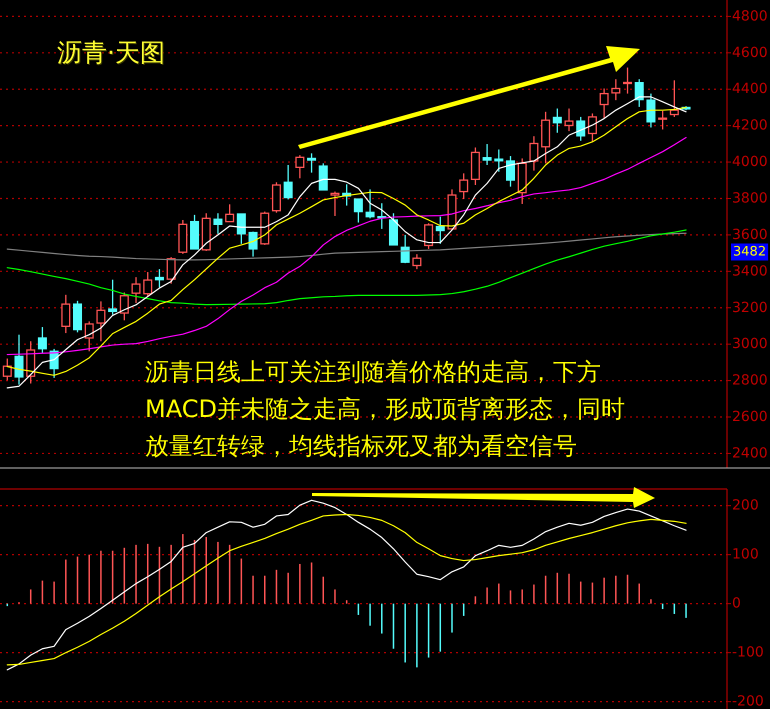  What do you see at coordinates (750, 344) in the screenshot?
I see `y-tick-label: 3000` at bounding box center [750, 344].